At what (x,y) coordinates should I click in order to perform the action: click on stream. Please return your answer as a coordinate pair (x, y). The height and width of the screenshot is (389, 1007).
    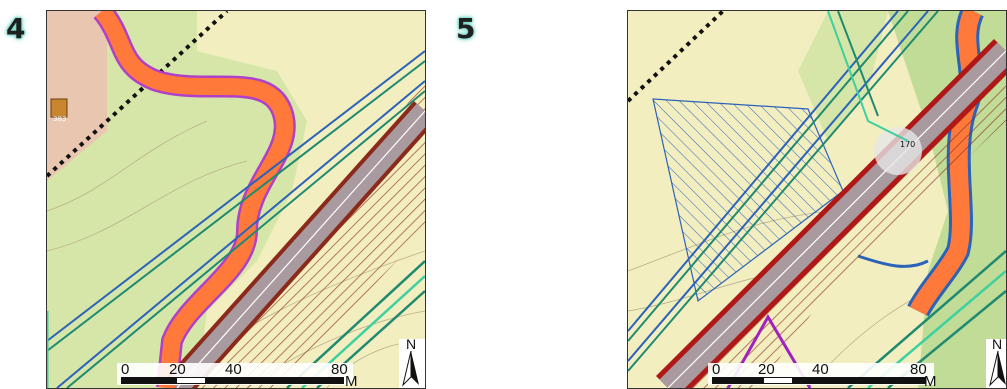
    Looking at the image, I should click on (893, 261).